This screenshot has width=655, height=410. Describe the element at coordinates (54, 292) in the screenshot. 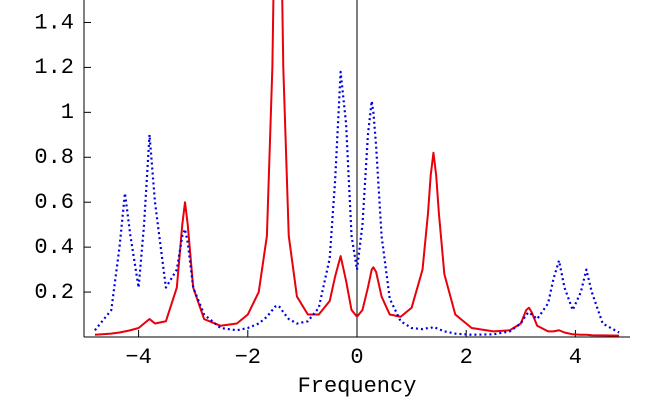

I see `y-tick-label: 0.2` at that location.